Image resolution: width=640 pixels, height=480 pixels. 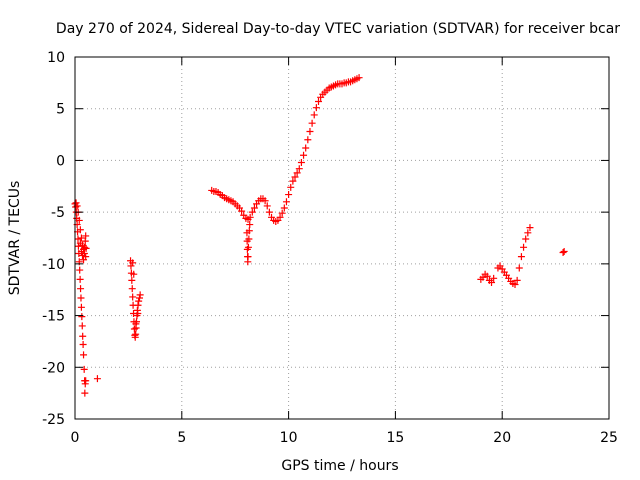 What do you see at coordinates (53, 239) in the screenshot?
I see `y-tick-labels: 10 5 0 -5 -10 -15 -20 -25` at bounding box center [53, 239].